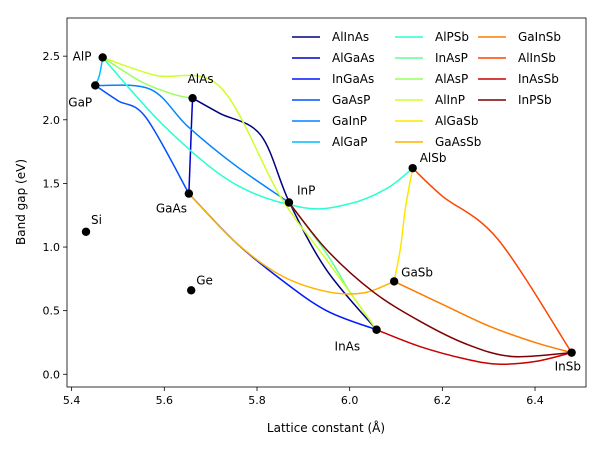 This screenshot has height=450, width=600. What do you see at coordinates (86, 231) in the screenshot?
I see `material-point-si` at bounding box center [86, 231].